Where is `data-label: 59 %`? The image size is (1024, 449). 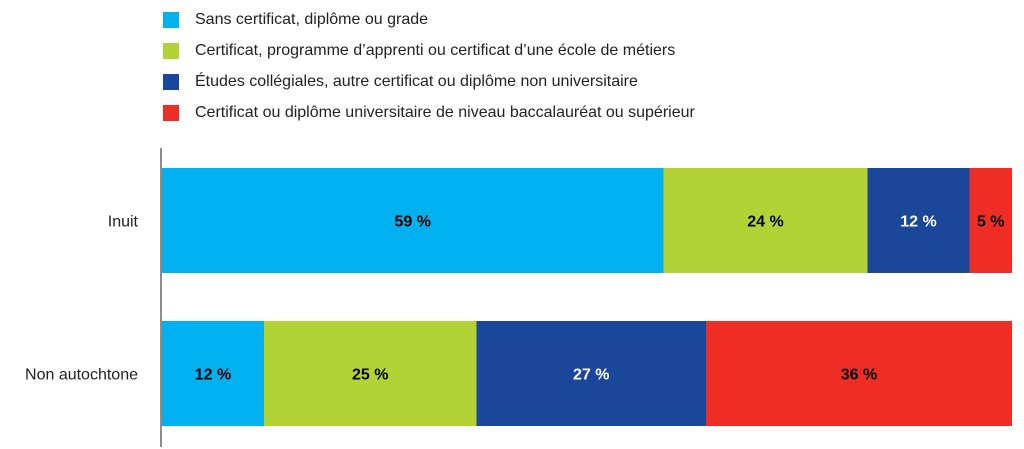
data-label: 59 % is located at coordinates (413, 222).